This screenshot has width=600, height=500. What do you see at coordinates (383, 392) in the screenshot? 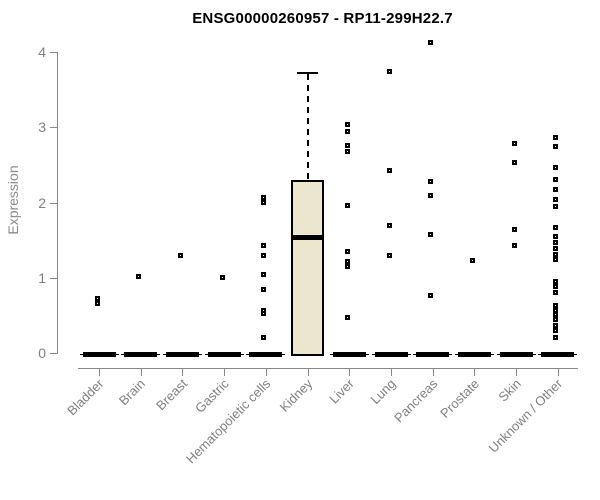
I see `x-tick-label: Lung` at bounding box center [383, 392].